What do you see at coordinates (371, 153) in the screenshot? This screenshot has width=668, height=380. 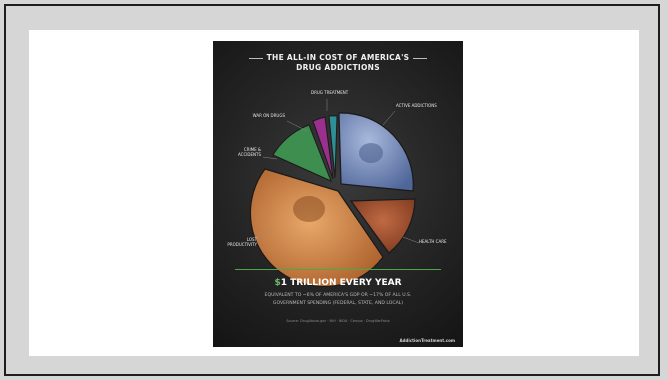 I see `eagle-emblem-blue-icon` at bounding box center [371, 153].